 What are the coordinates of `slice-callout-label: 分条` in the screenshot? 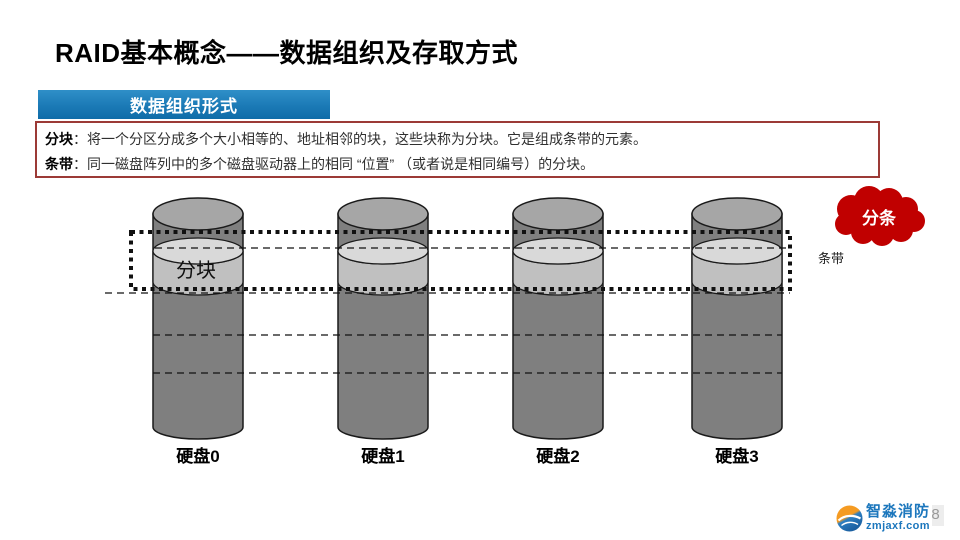 It's located at (879, 218).